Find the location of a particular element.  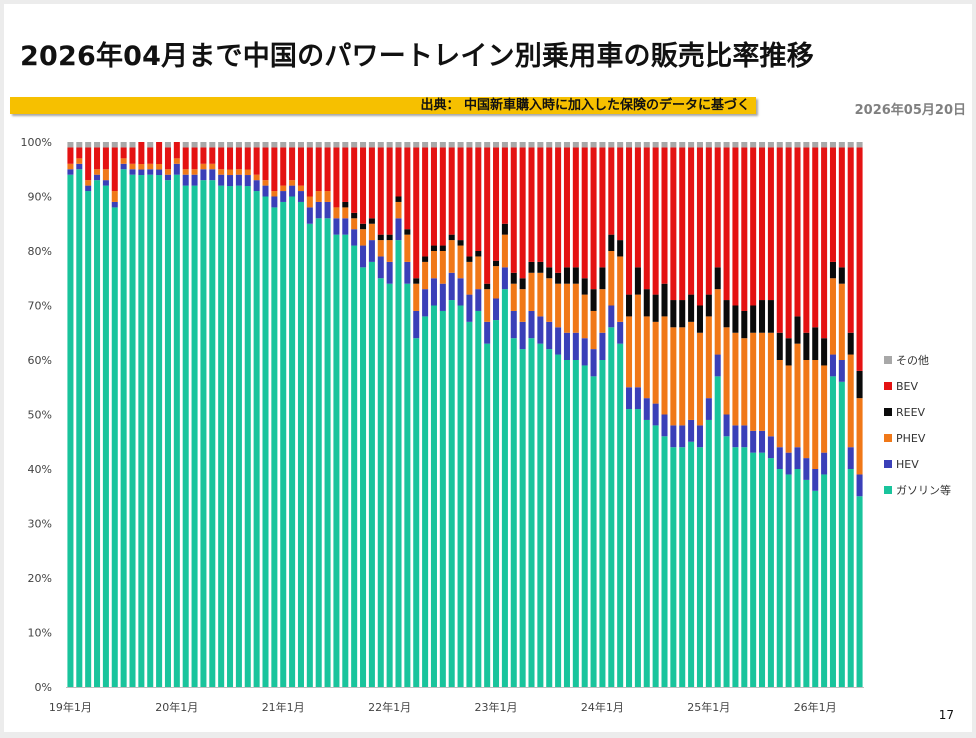

y-tick-label: 100% is located at coordinates (36, 142).